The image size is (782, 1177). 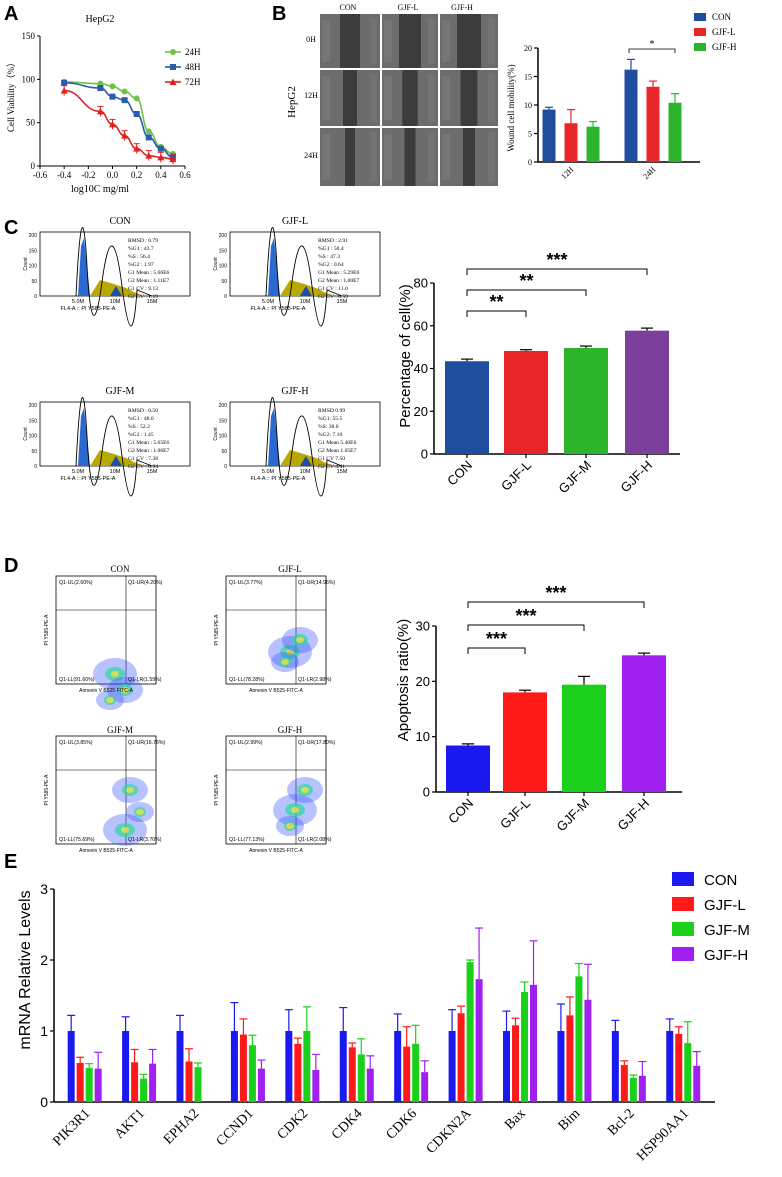 What do you see at coordinates (106, 851) in the screenshot?
I see `apop-d-xlabel: Annexin V B525-FITC-A` at bounding box center [106, 851].